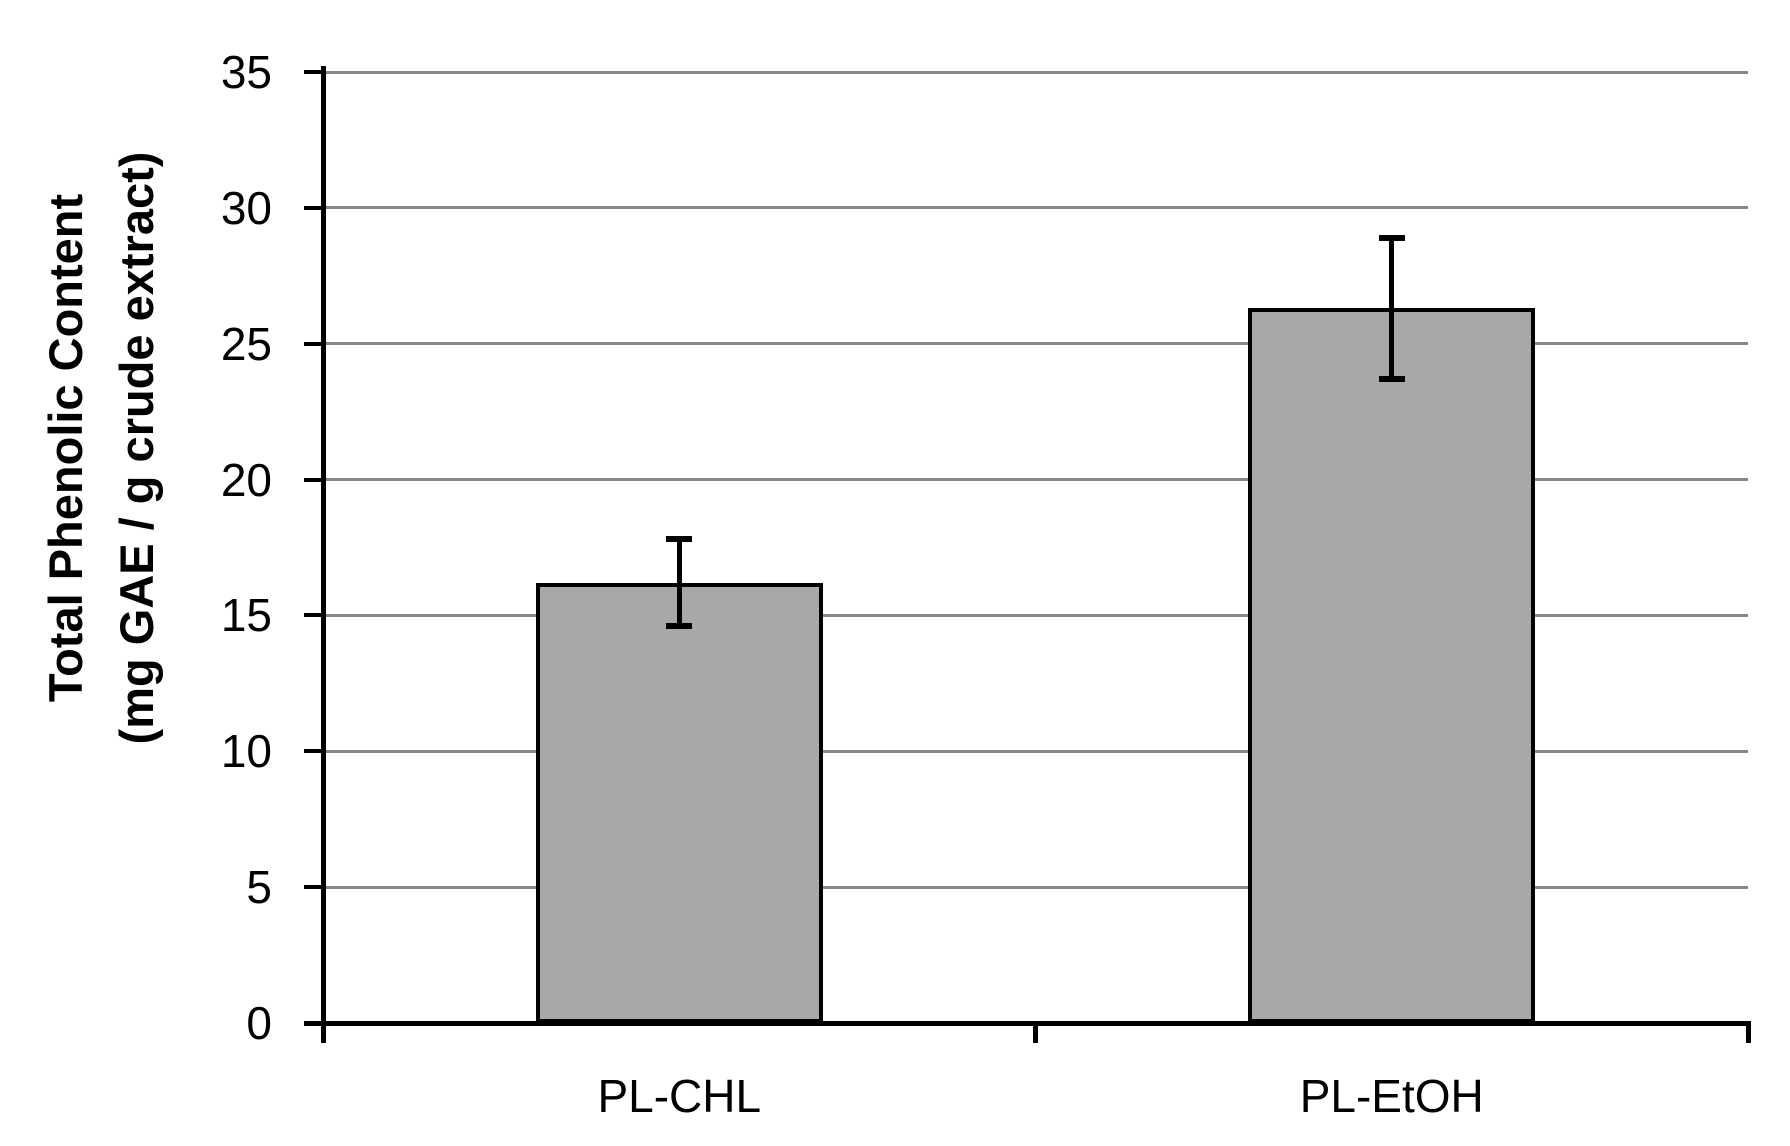  I want to click on y-tick-label: 0, so click(259, 1023).